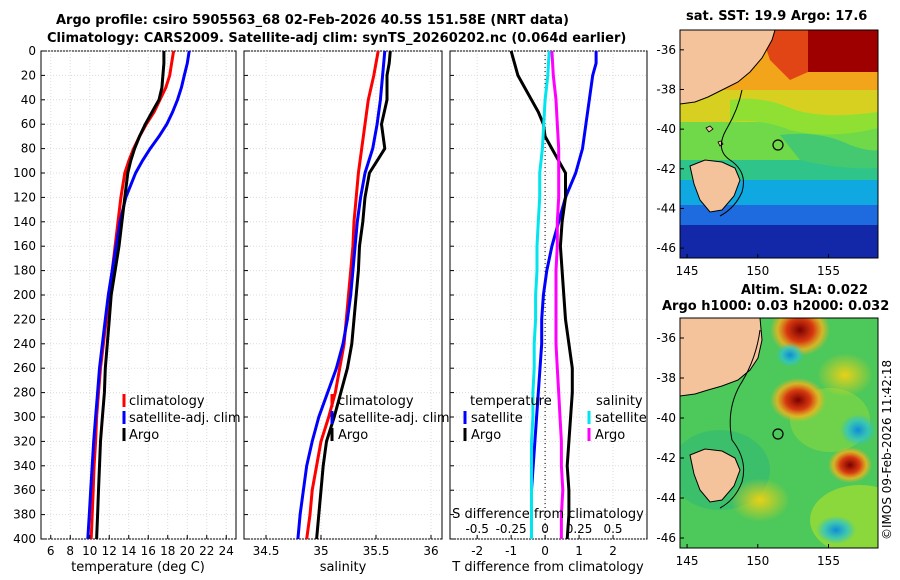 This screenshot has width=900, height=580. Describe the element at coordinates (511, 401) in the screenshot. I see `legend-title-temperature: temperature` at that location.